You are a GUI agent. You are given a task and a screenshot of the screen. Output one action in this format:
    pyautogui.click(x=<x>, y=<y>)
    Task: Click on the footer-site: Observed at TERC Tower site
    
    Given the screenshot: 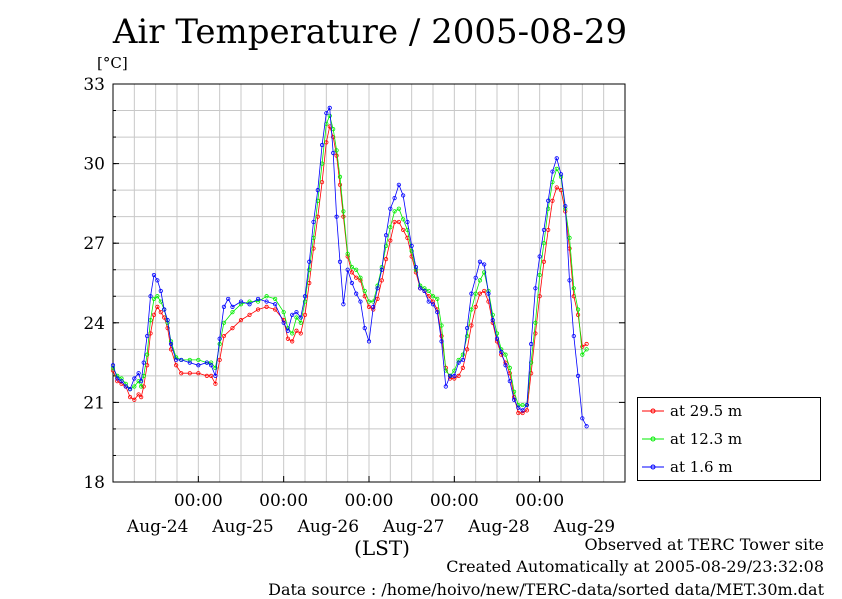 What is the action you would take?
    pyautogui.click(x=704, y=544)
    